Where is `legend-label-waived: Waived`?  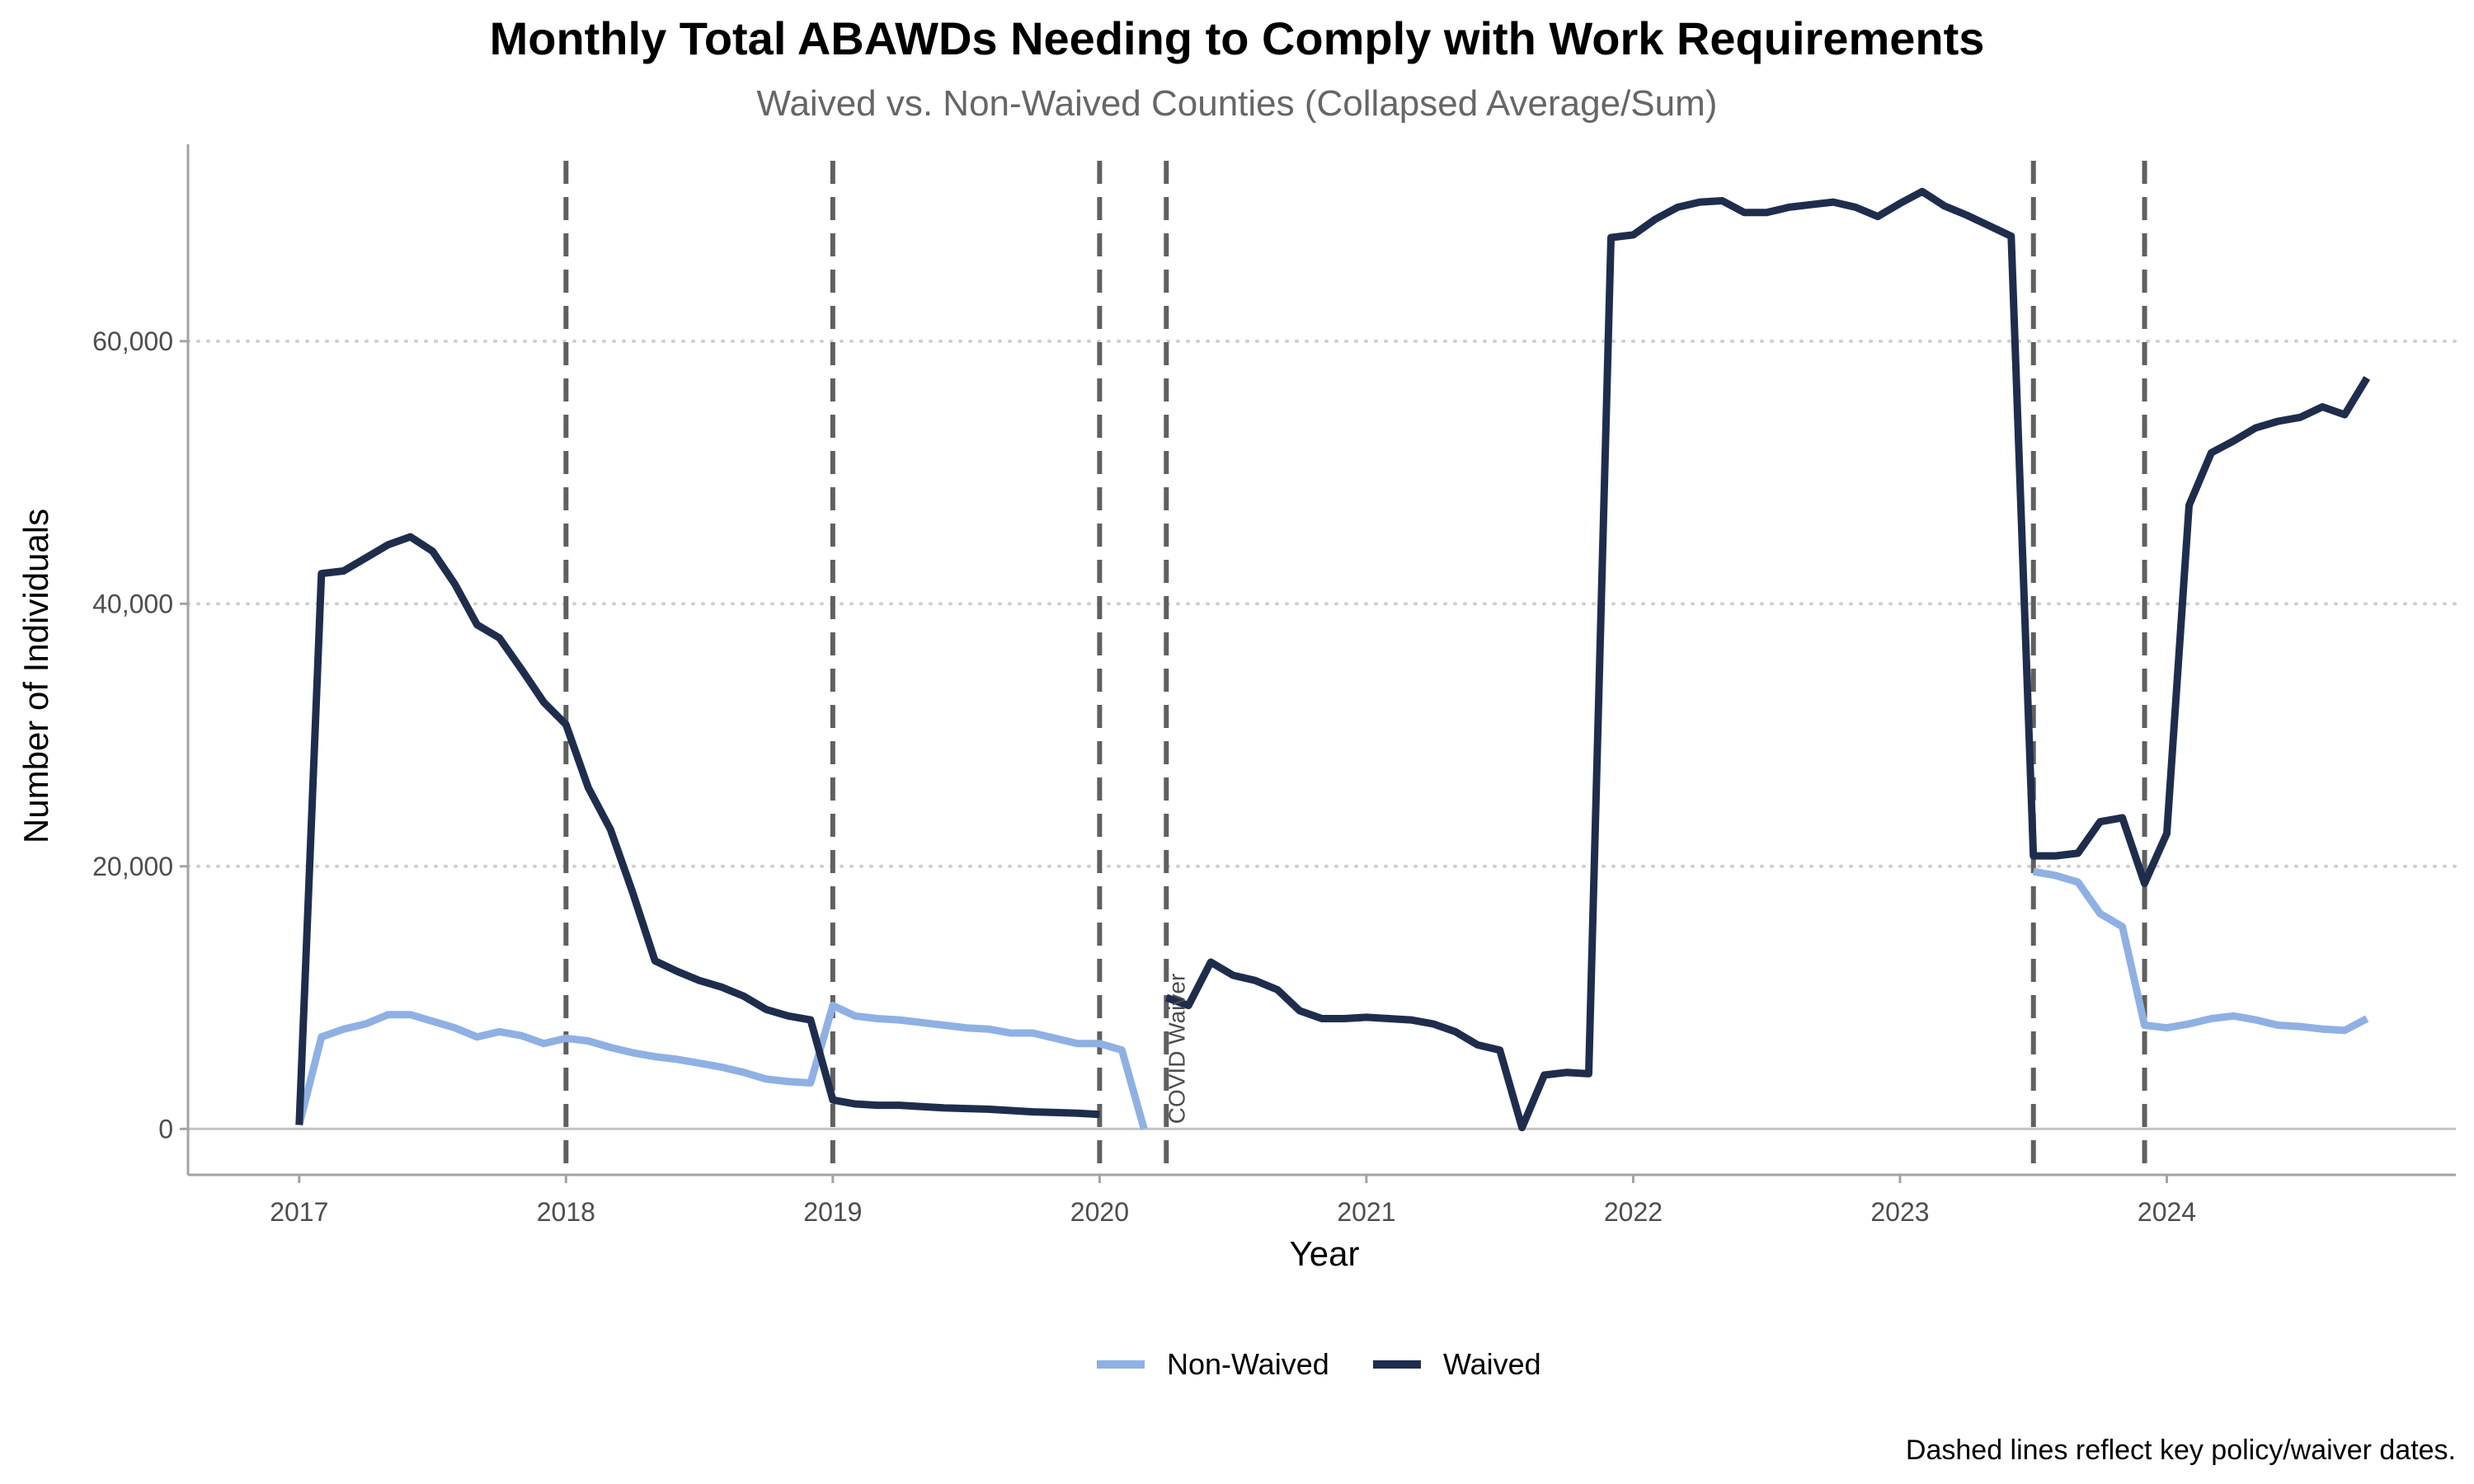 legend-label-waived: Waived is located at coordinates (1492, 1364).